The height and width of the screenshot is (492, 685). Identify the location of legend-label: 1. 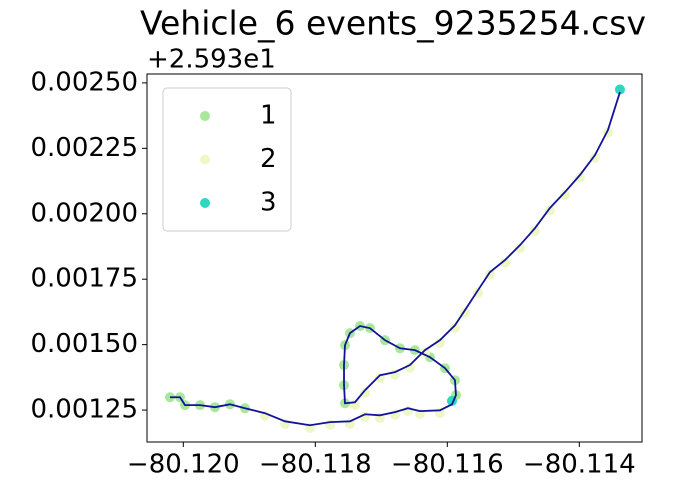
(268, 116).